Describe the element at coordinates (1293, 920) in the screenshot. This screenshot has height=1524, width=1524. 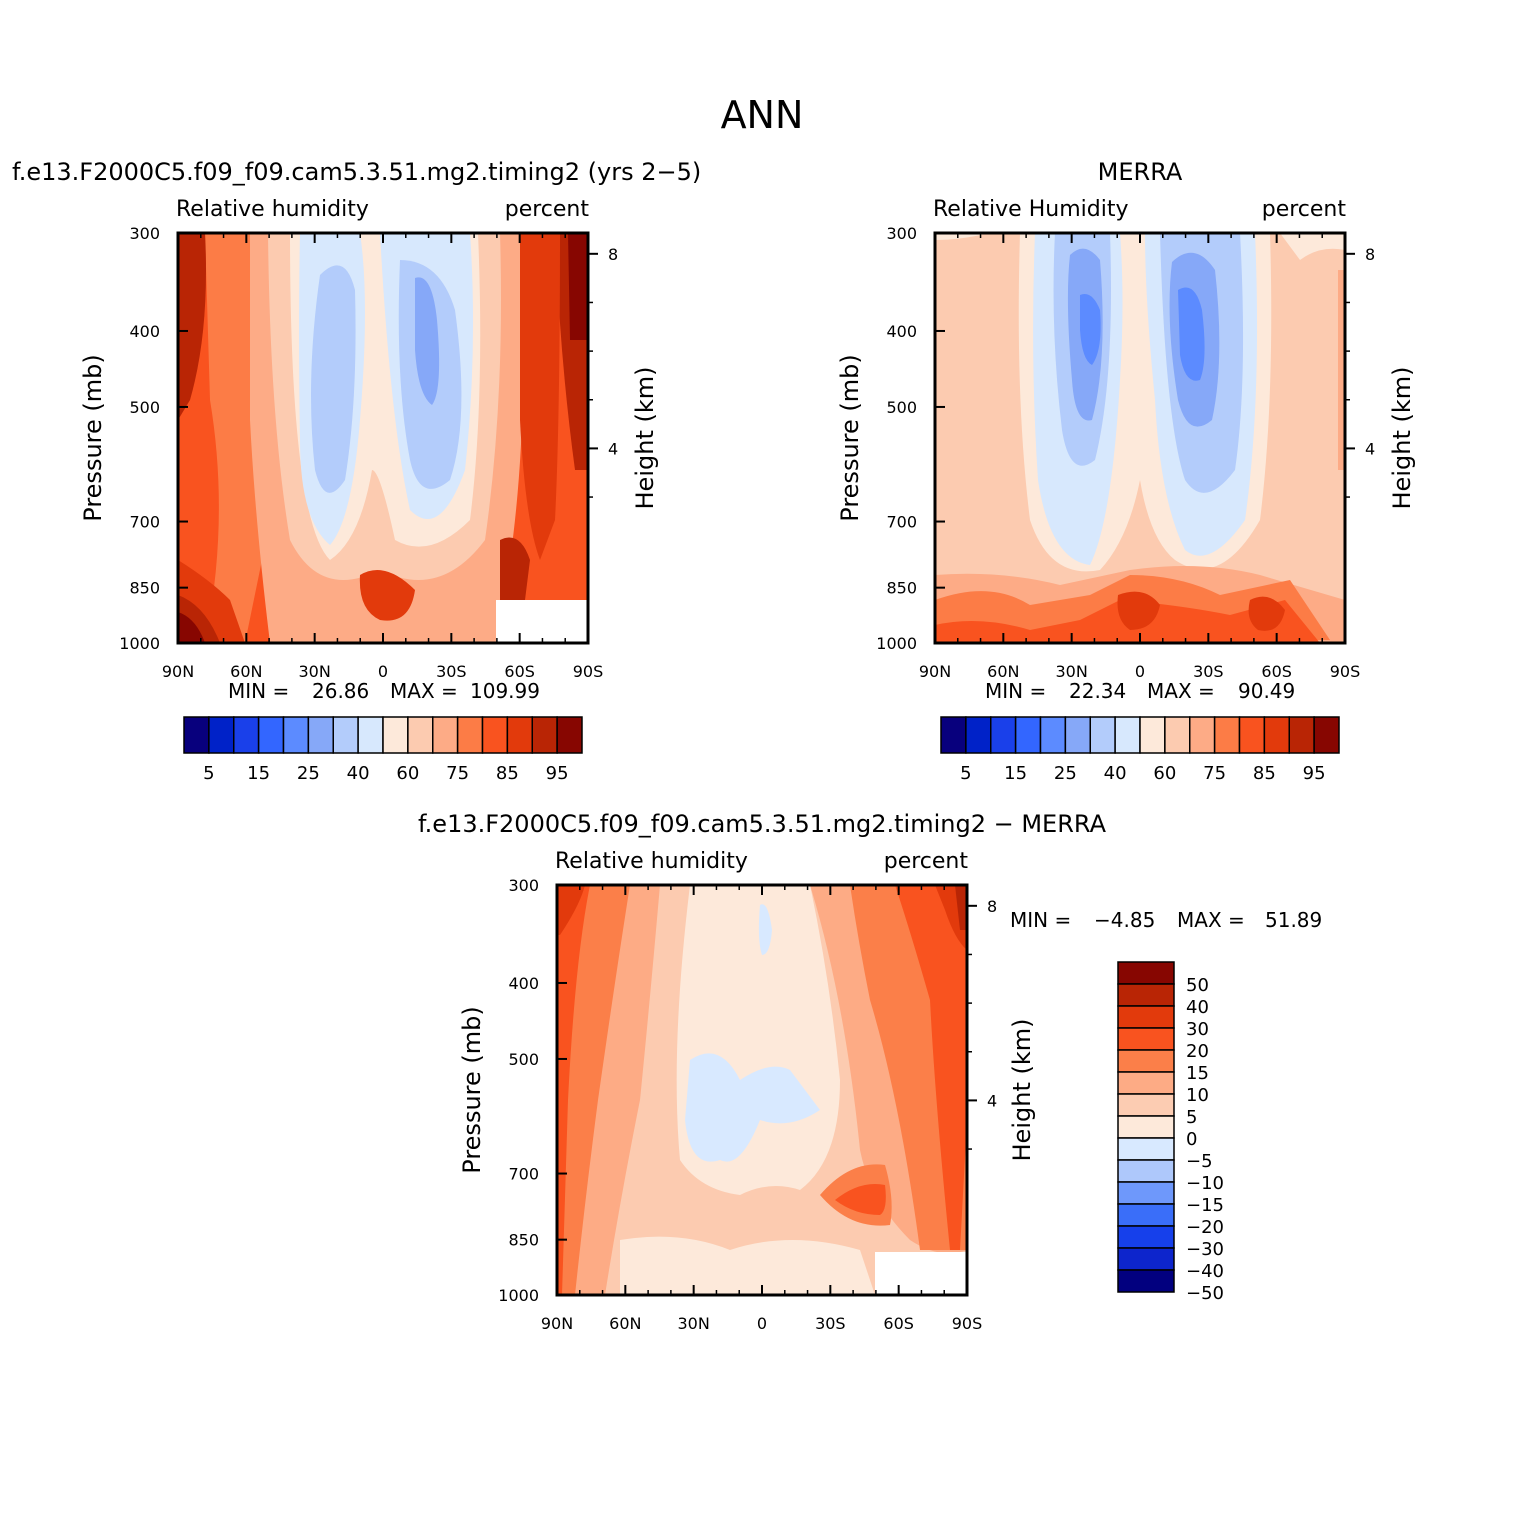
I see `panel-c-max-value: 51.89` at that location.